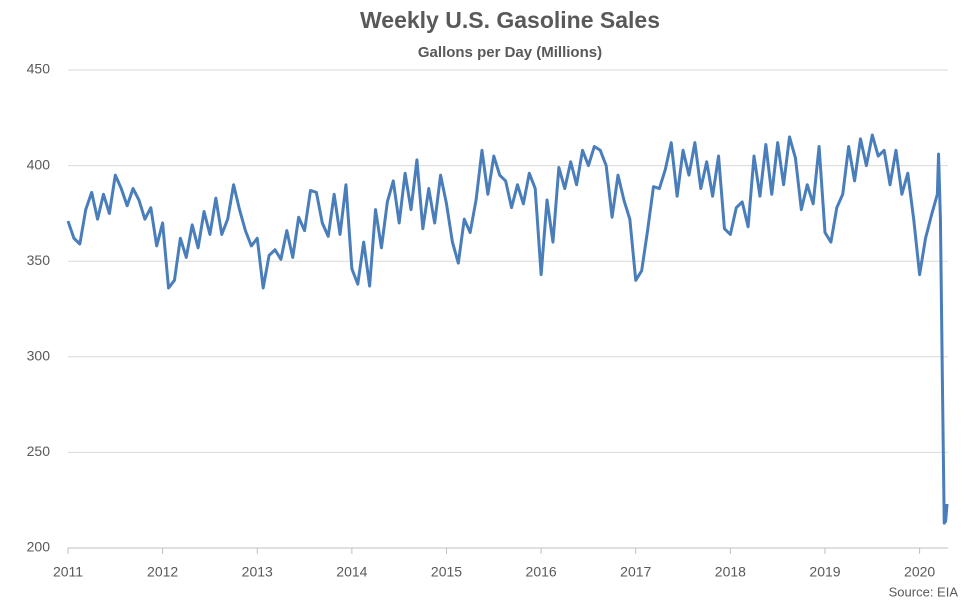 This screenshot has width=975, height=609. What do you see at coordinates (446, 572) in the screenshot?
I see `x-tick-label: 2015` at bounding box center [446, 572].